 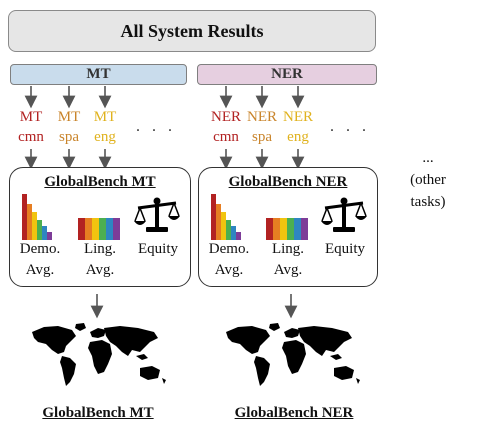 I want to click on lang-ner-eng-task: NER, so click(x=298, y=117).